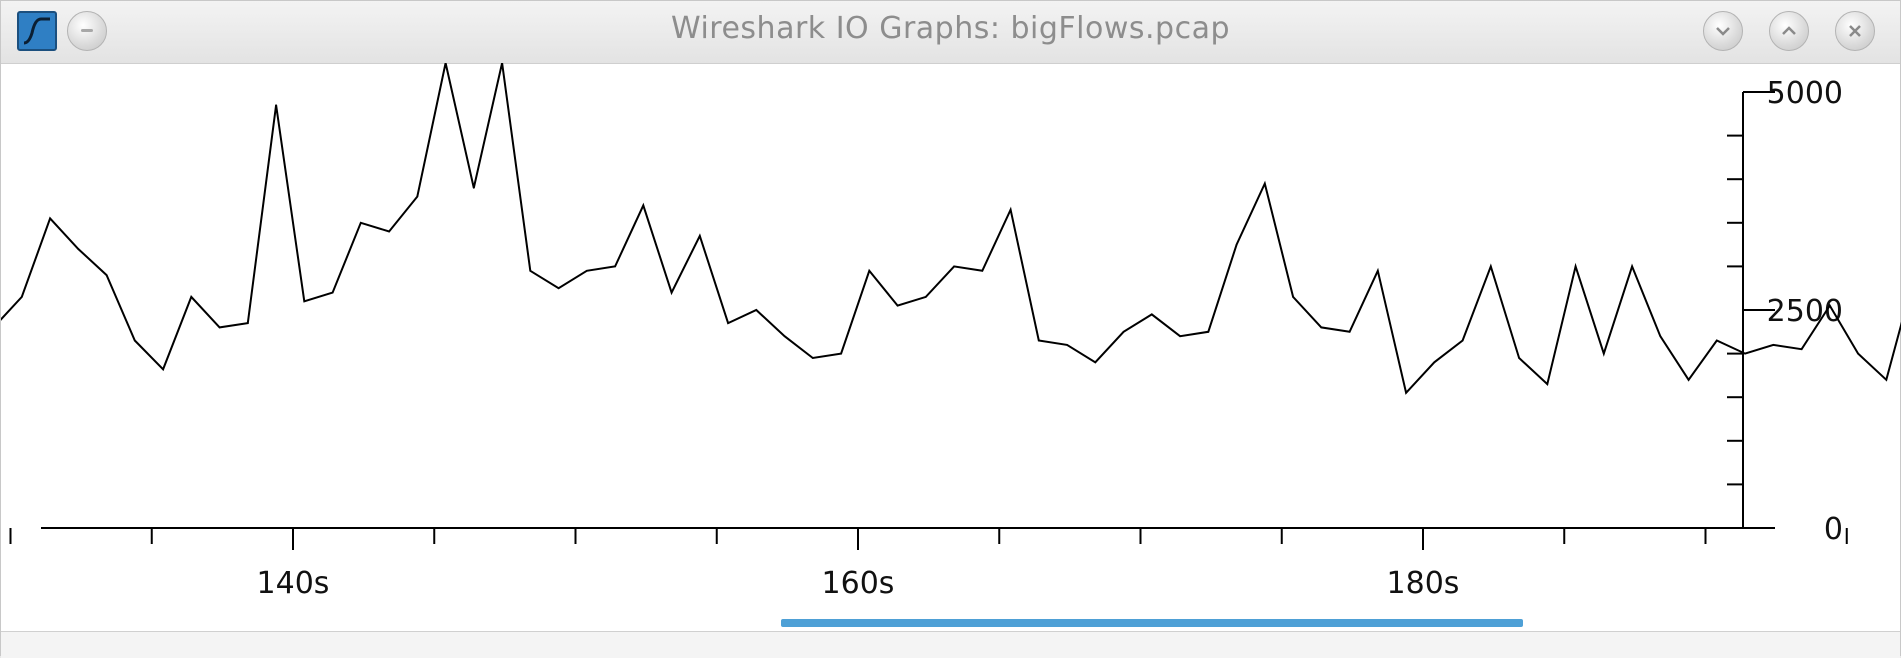 The height and width of the screenshot is (658, 1901). What do you see at coordinates (293, 583) in the screenshot?
I see `x-tick-label: 140s` at bounding box center [293, 583].